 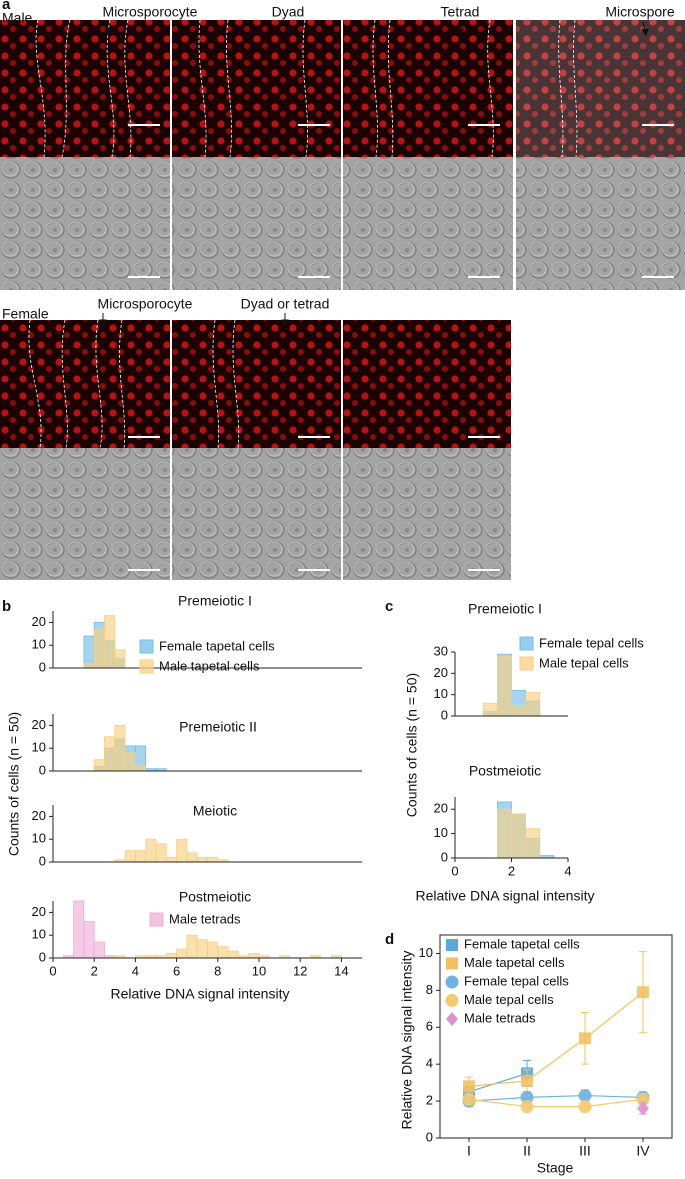 What do you see at coordinates (429, 1100) in the screenshot?
I see `y-tick-label: 2` at bounding box center [429, 1100].